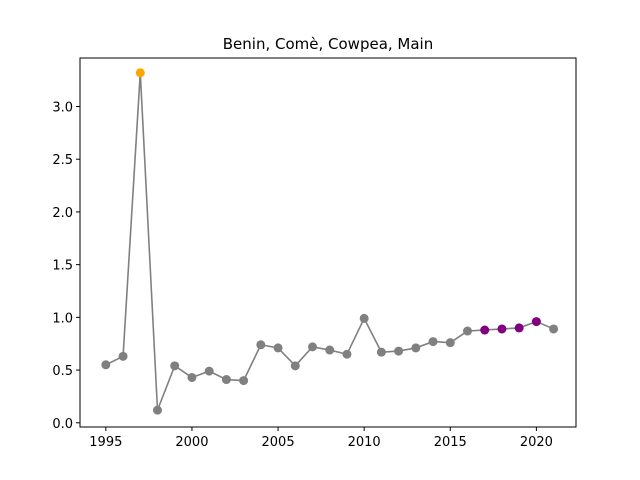  I want to click on y-tick-label: 2.5, so click(62, 160).